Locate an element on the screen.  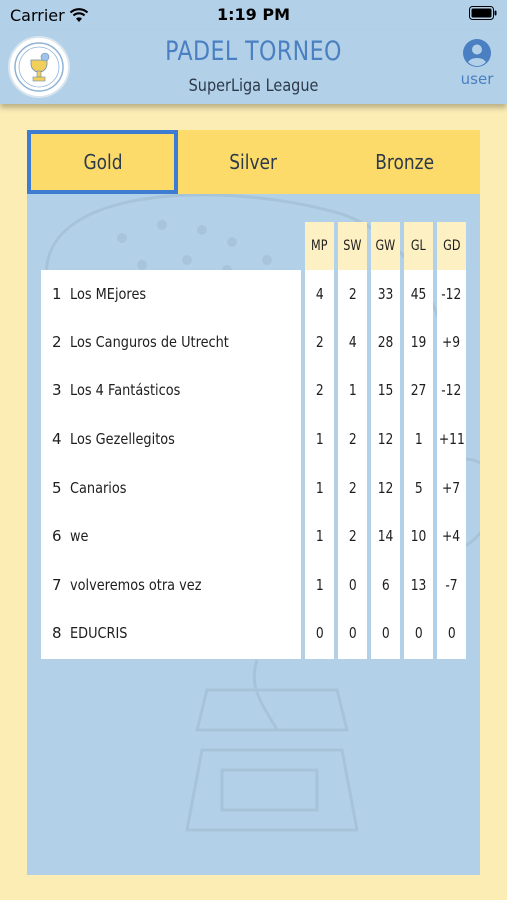
team-row: 1 Los MEjores is located at coordinates (171, 294).